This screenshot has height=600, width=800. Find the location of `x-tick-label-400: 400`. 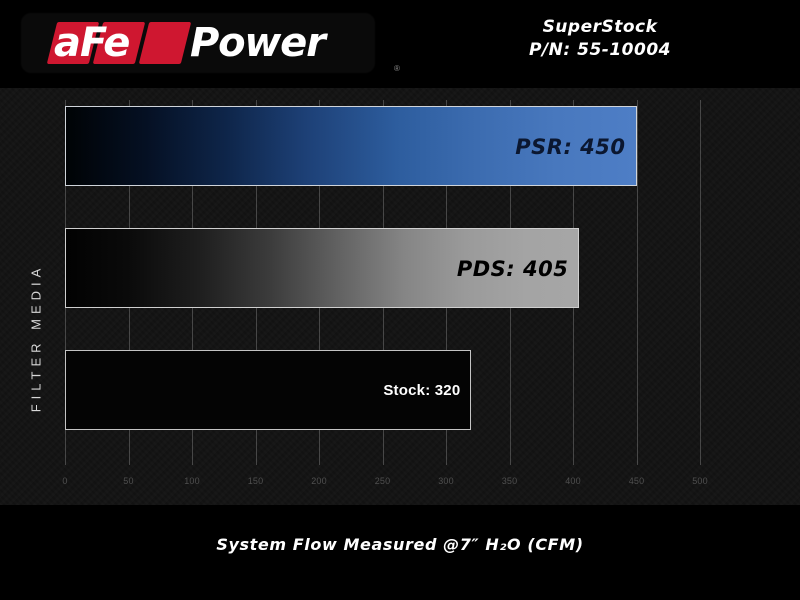

x-tick-label-400: 400 is located at coordinates (573, 481).